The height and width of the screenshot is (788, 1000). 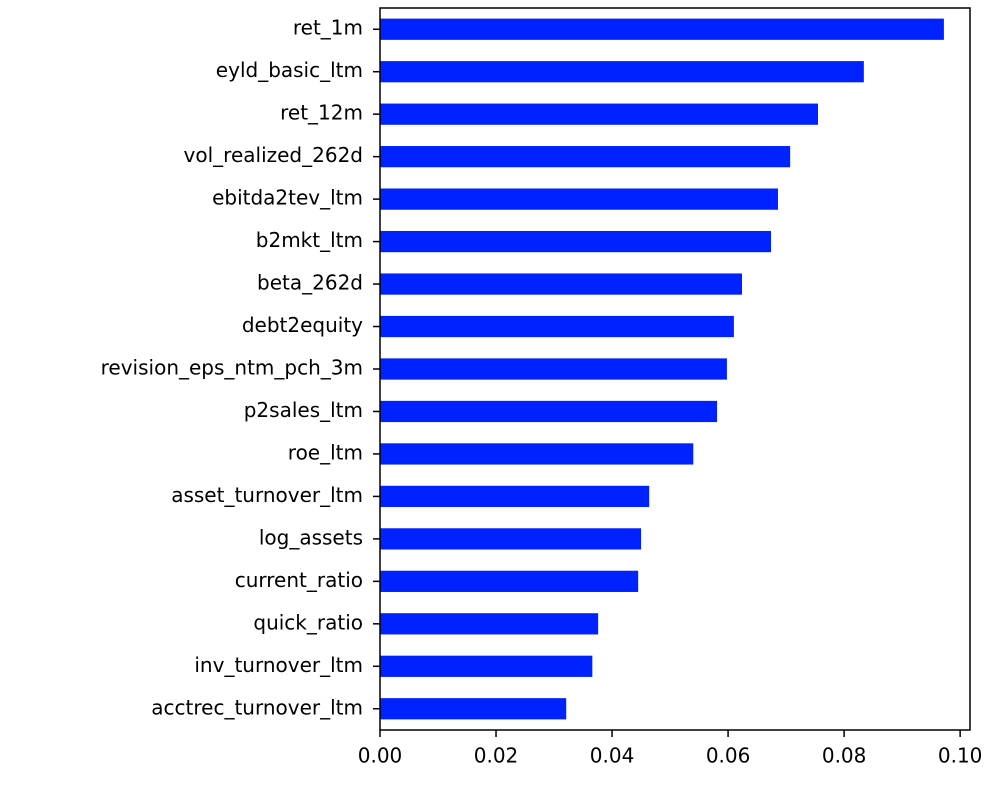 I want to click on y-tick-label: ret_1m, so click(x=328, y=28).